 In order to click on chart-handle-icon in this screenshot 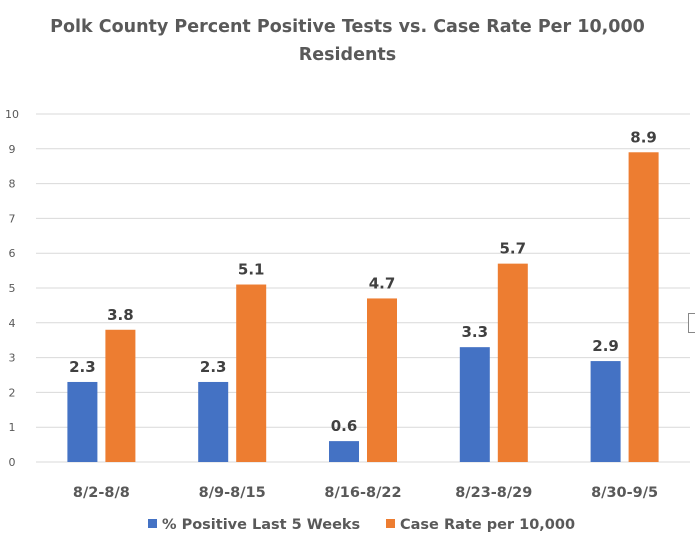, I will do `click(691, 323)`.